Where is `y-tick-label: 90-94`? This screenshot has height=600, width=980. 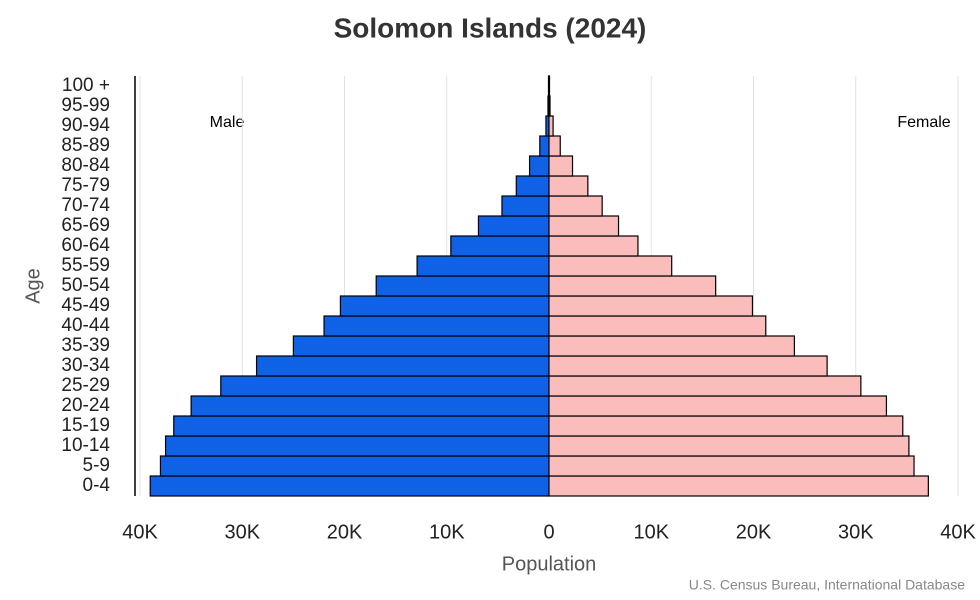
y-tick-label: 90-94 is located at coordinates (85, 125).